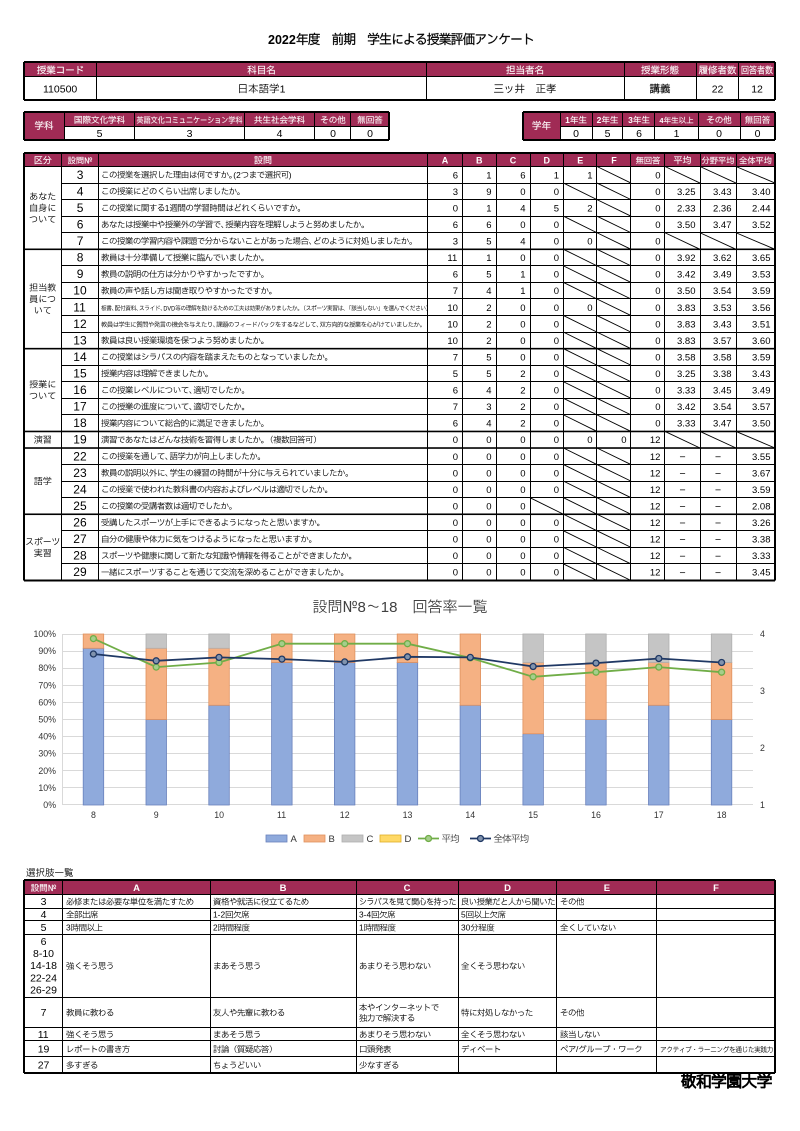 This screenshot has width=800, height=1131. What do you see at coordinates (80, 374) in the screenshot?
I see `svg-text: 15` at bounding box center [80, 374].